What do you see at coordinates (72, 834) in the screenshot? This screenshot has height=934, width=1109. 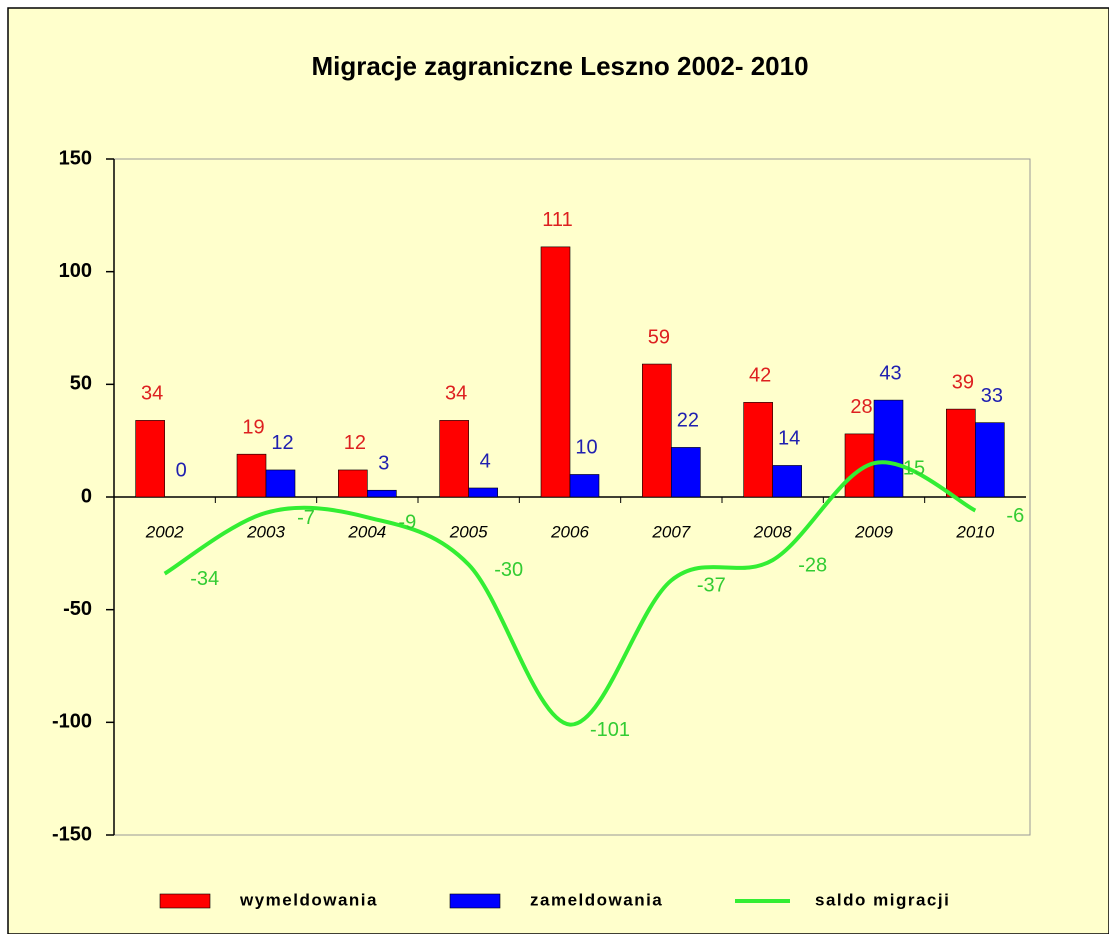 I see `y-tick-label: -150` at bounding box center [72, 834].